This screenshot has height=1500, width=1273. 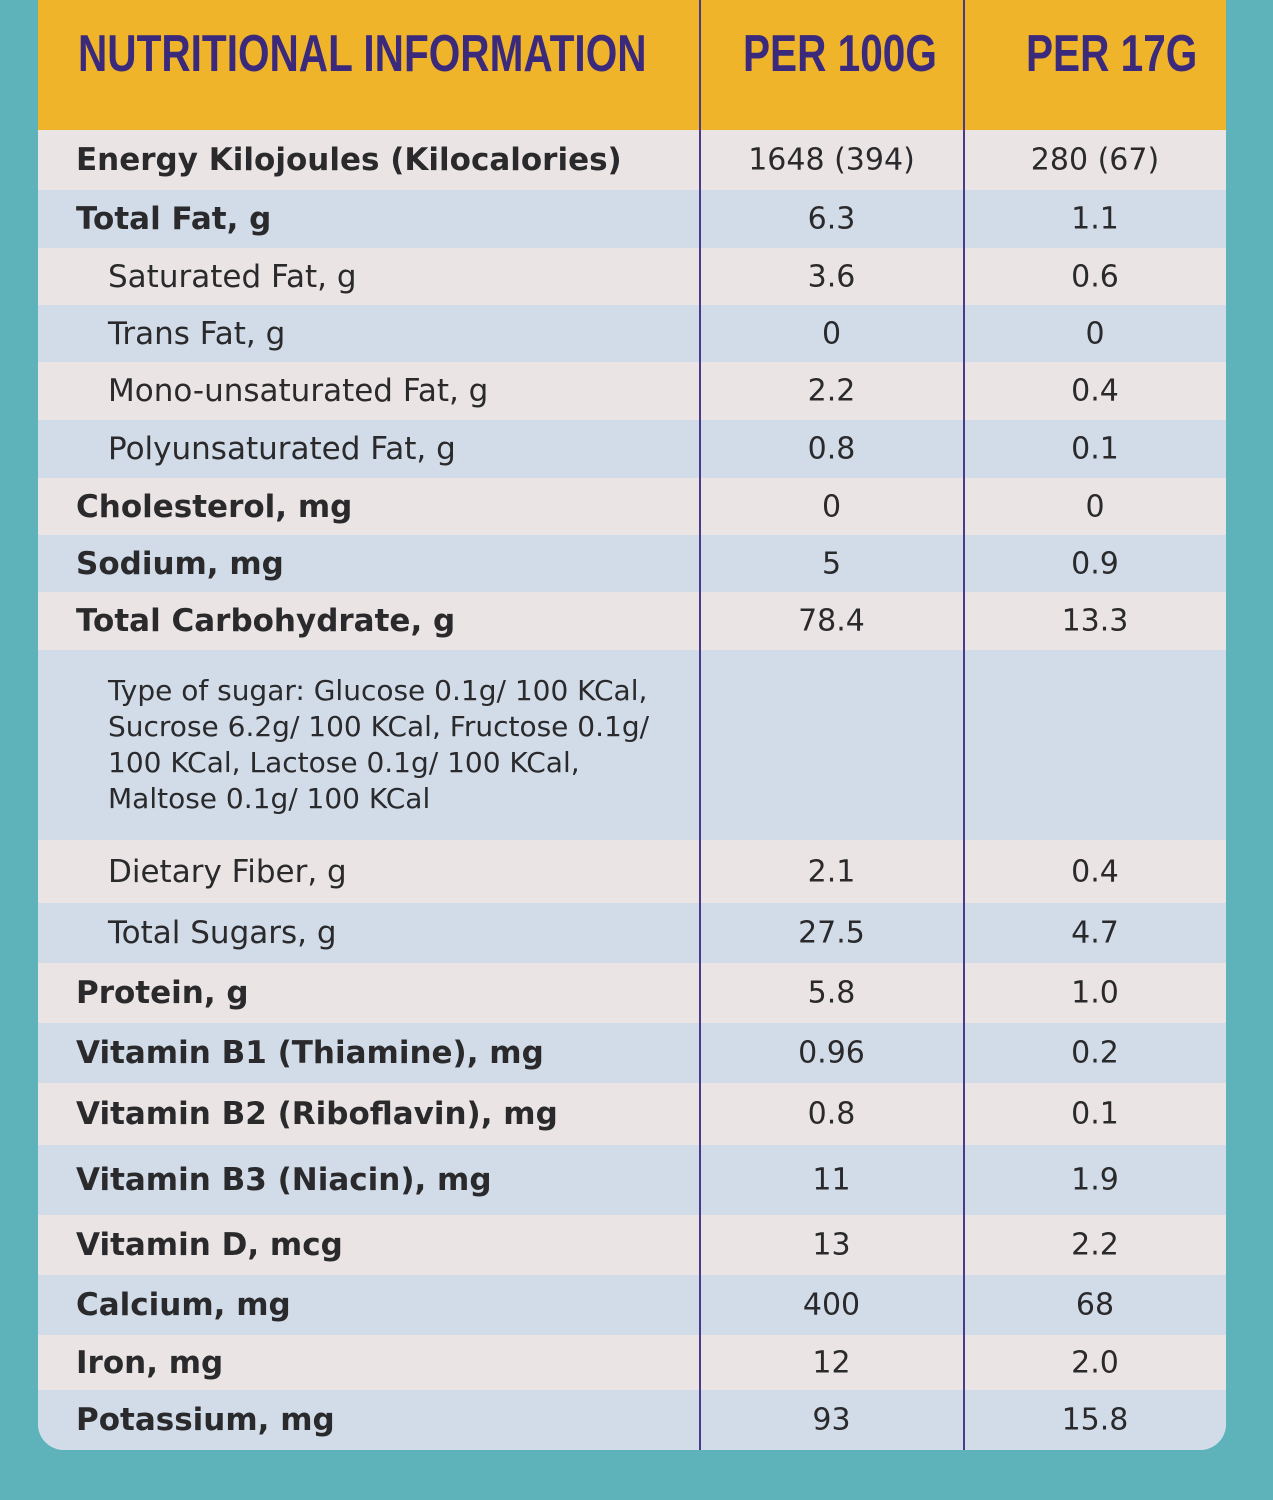 What do you see at coordinates (174, 219) in the screenshot?
I see `row-label: Total Fat, g` at bounding box center [174, 219].